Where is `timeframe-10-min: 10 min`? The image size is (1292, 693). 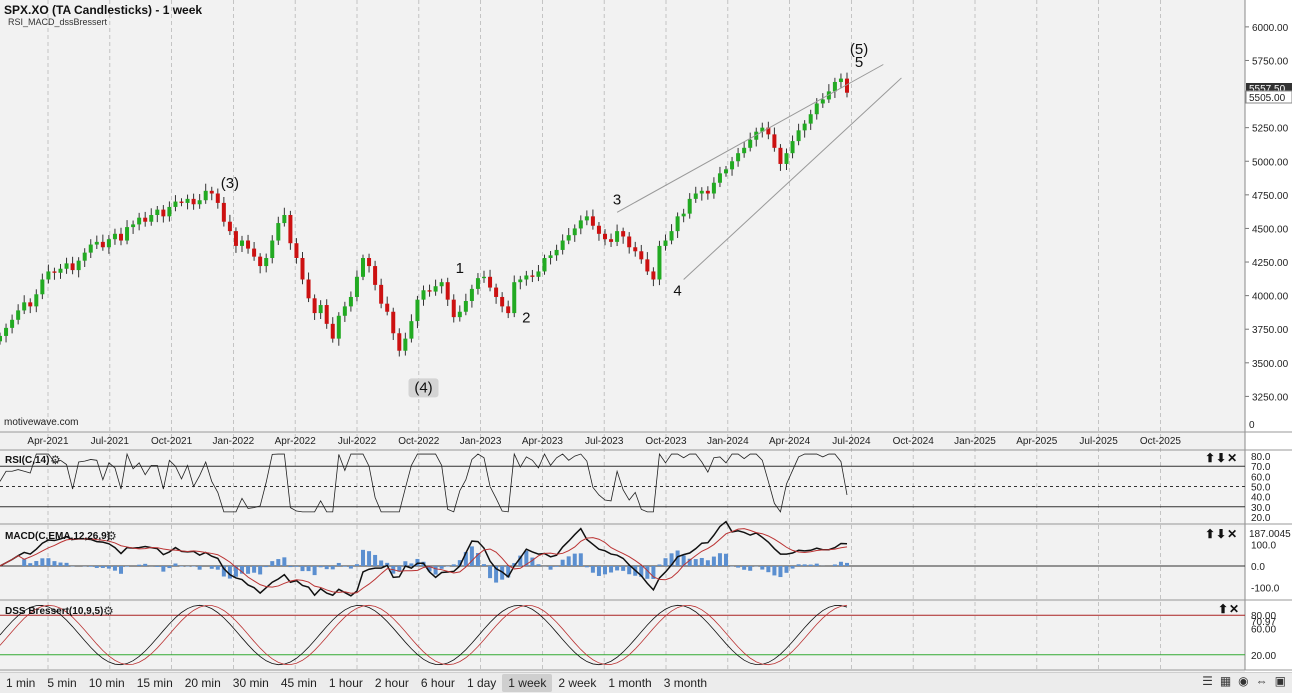
timeframe-10-min: 10 min is located at coordinates (107, 683).